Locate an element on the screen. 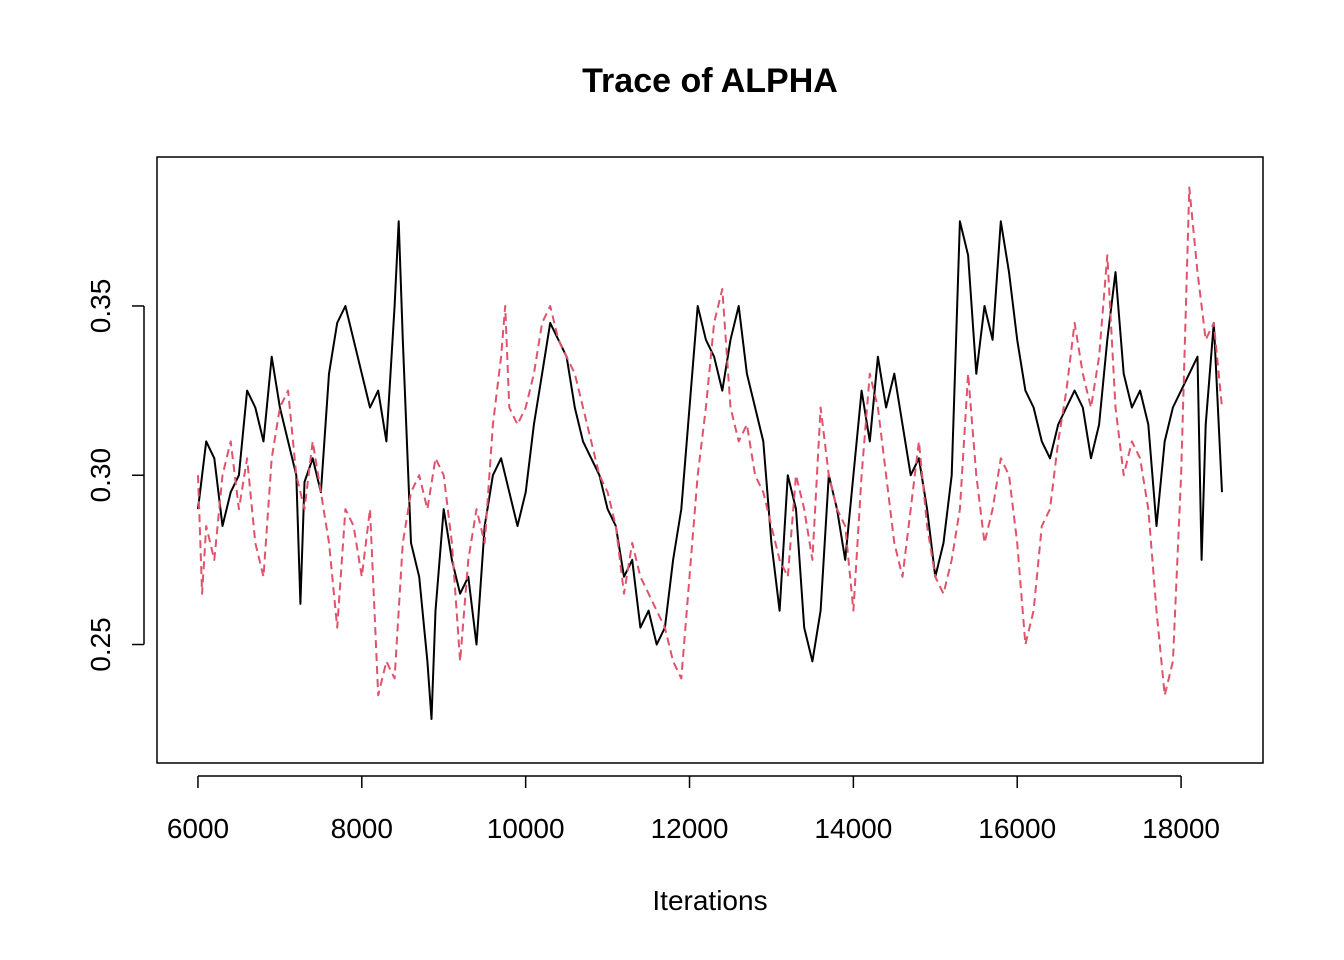 This screenshot has width=1344, height=960. x-tick-label: 18000 is located at coordinates (1181, 828).